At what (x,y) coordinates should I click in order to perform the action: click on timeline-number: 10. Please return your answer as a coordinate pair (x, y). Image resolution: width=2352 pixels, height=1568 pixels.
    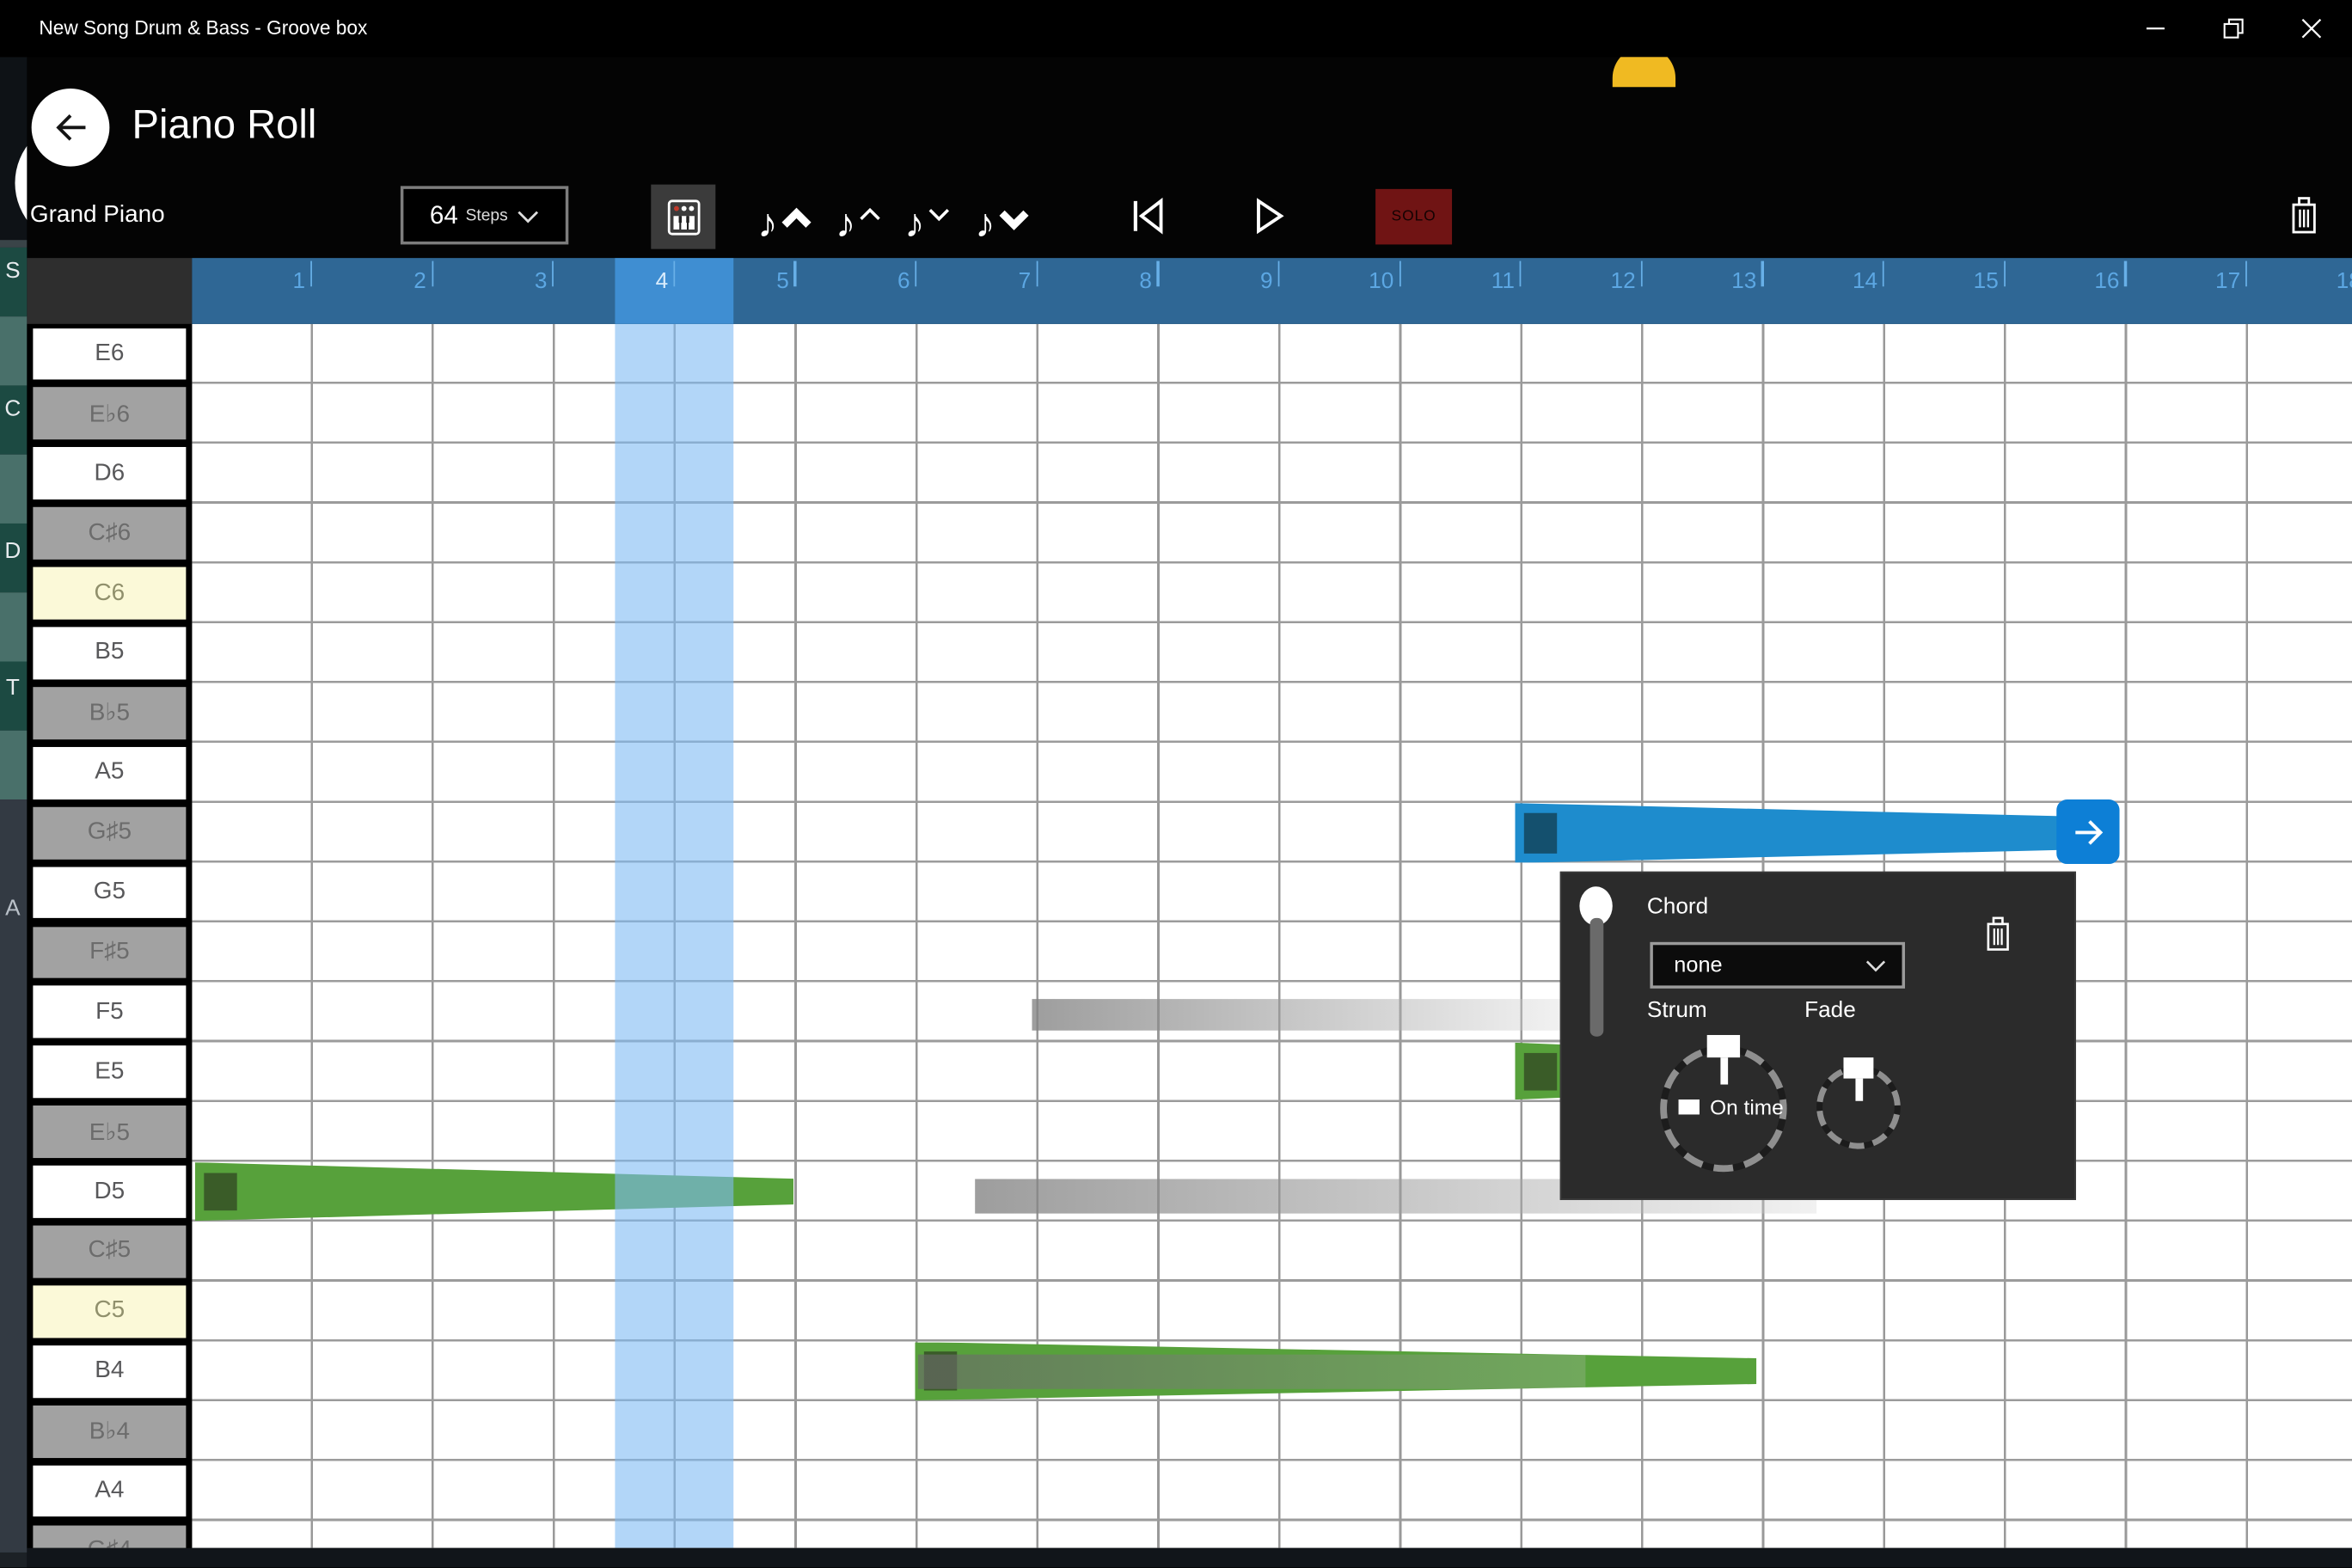
    Looking at the image, I should click on (1381, 281).